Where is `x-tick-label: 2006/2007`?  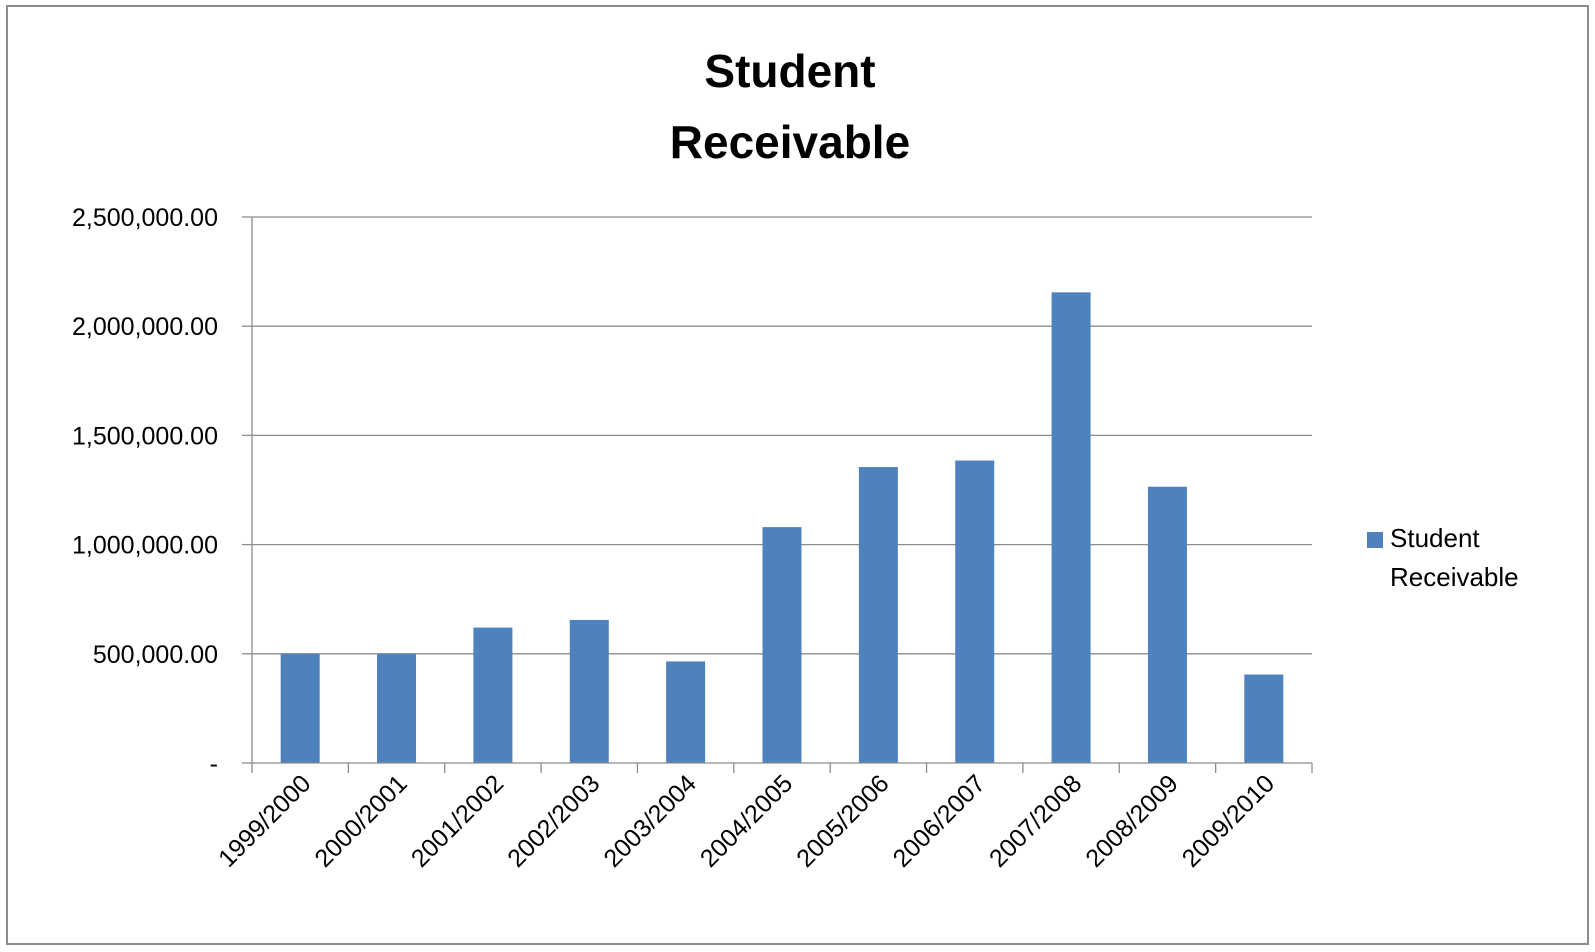 x-tick-label: 2006/2007 is located at coordinates (939, 820).